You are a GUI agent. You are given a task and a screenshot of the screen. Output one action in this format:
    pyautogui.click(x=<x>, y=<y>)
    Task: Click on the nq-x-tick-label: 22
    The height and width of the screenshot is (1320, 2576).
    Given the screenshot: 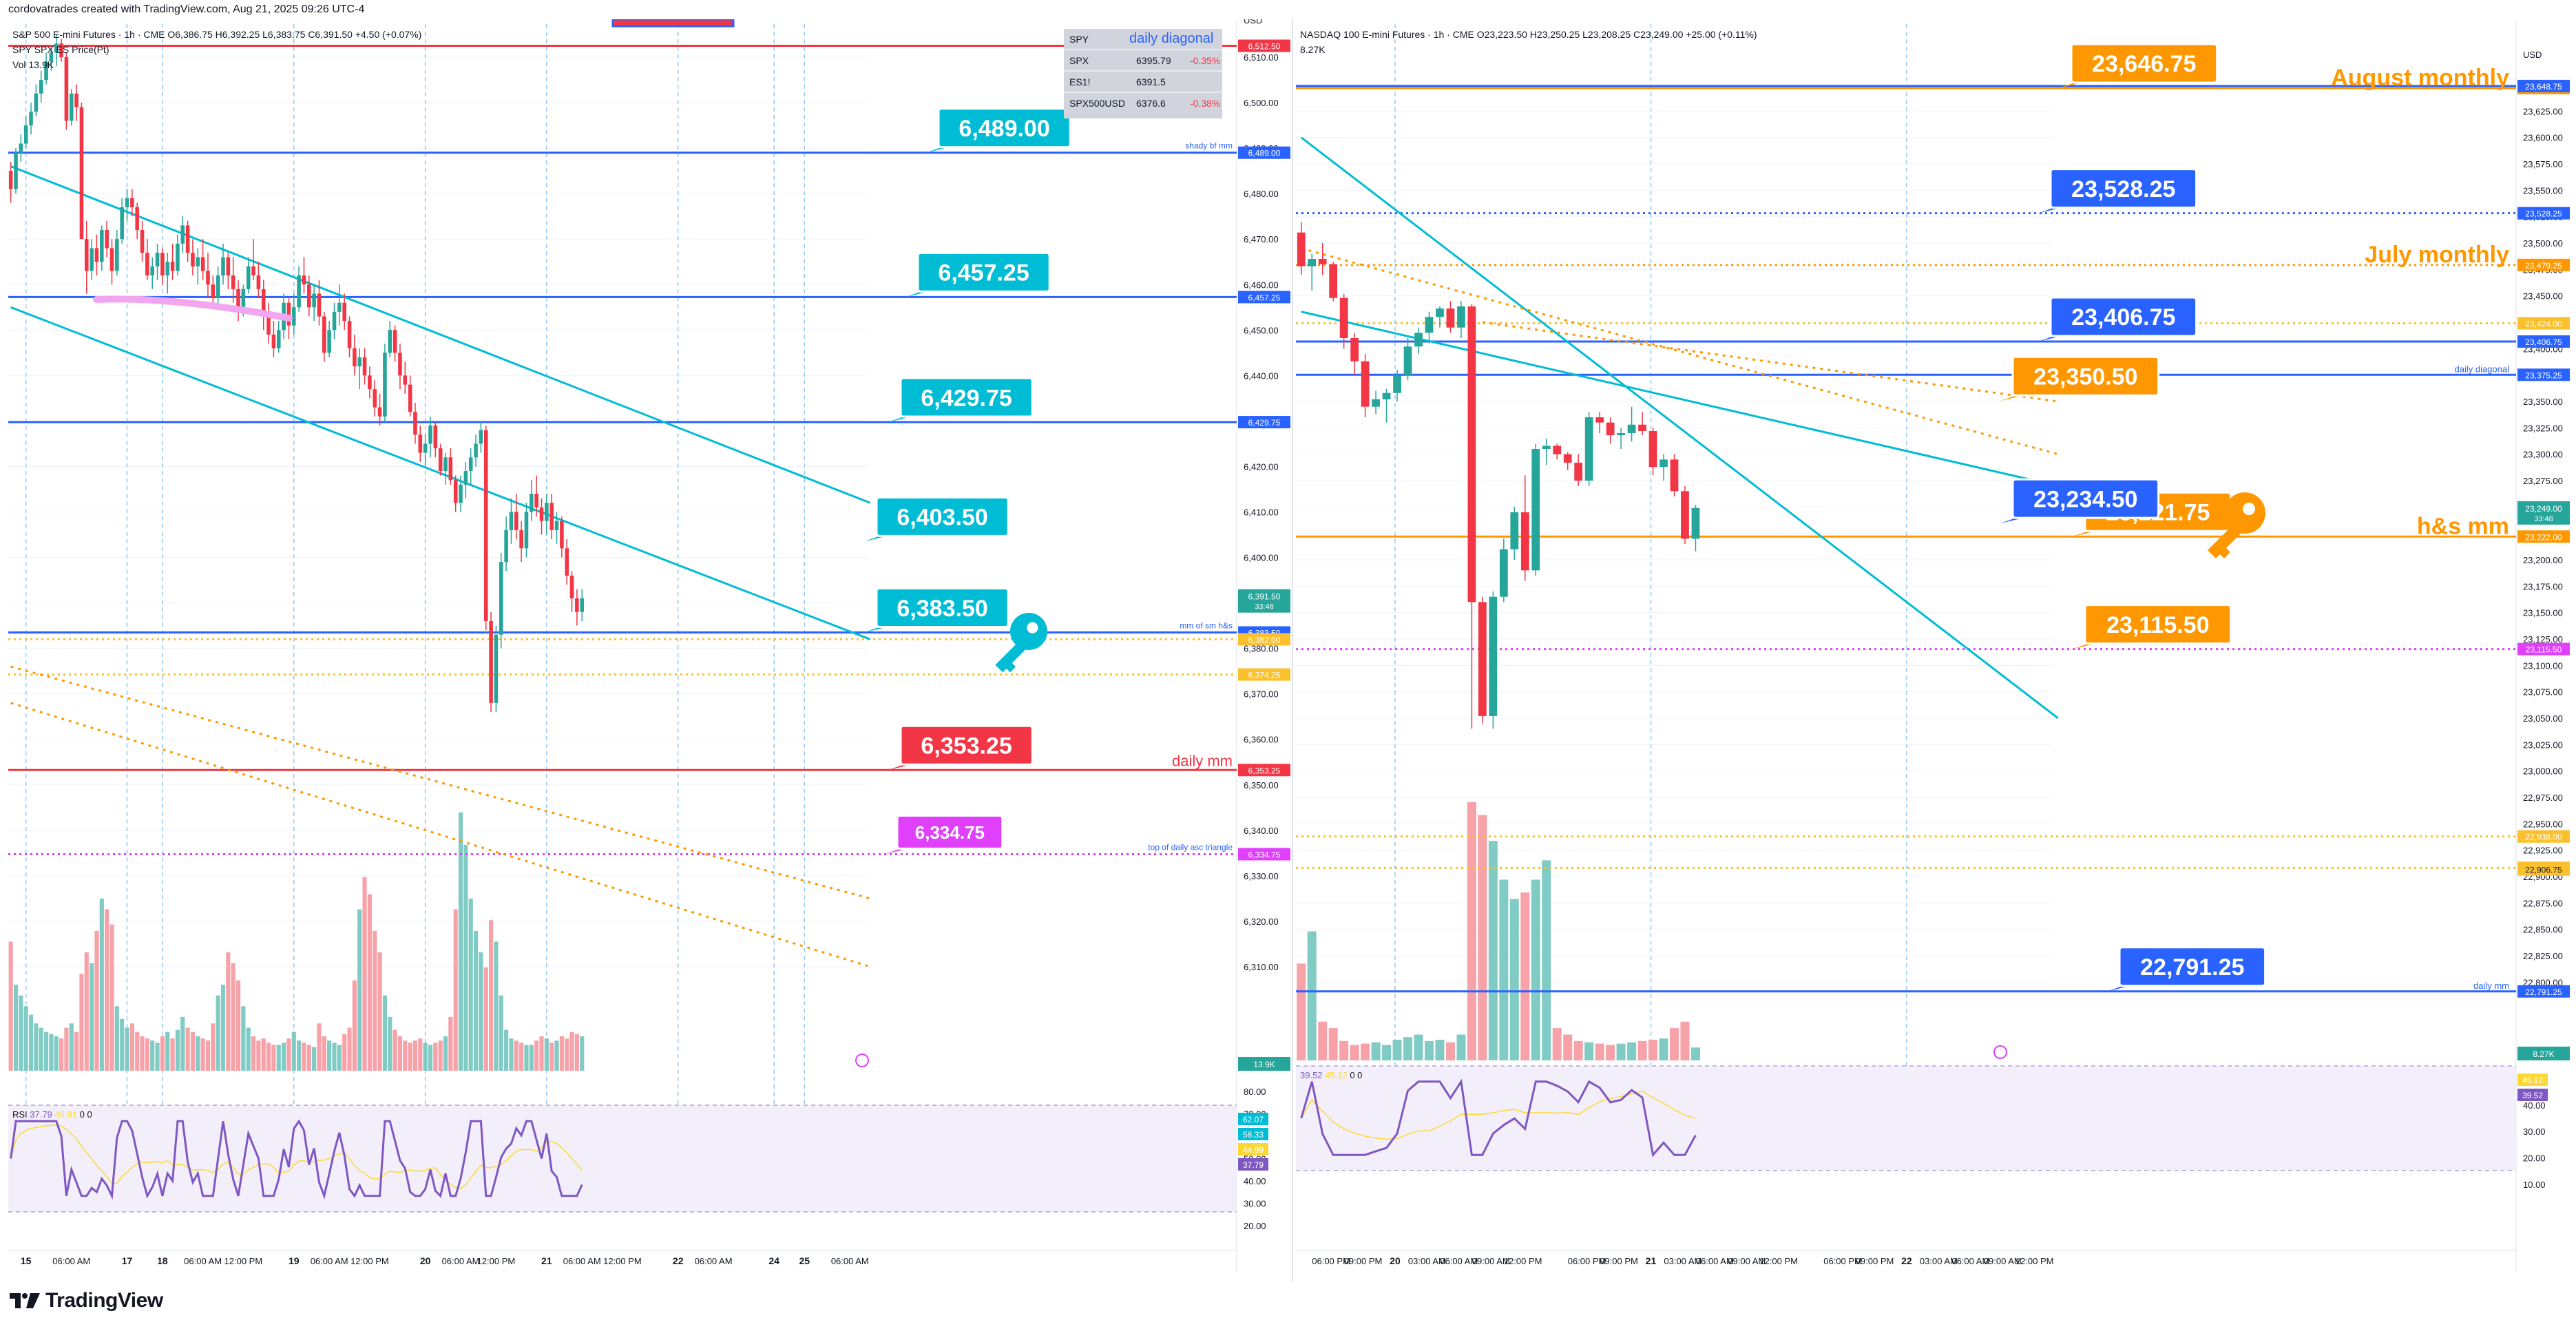 What is the action you would take?
    pyautogui.click(x=1906, y=1260)
    